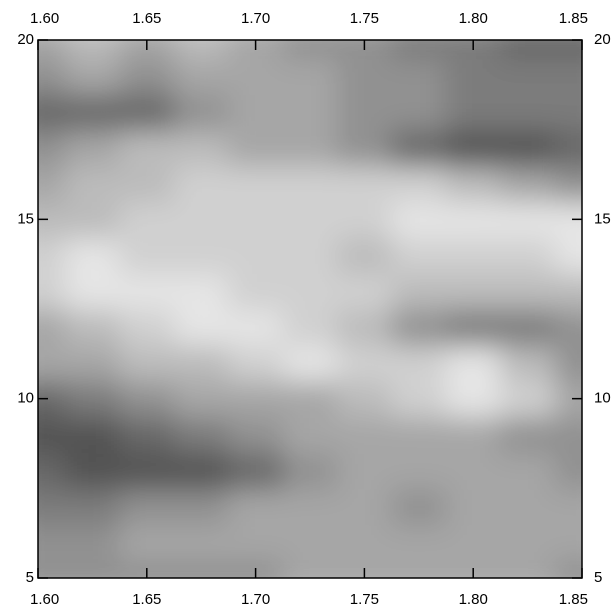  What do you see at coordinates (573, 18) in the screenshot?
I see `x-tick-label-top: 1.85` at bounding box center [573, 18].